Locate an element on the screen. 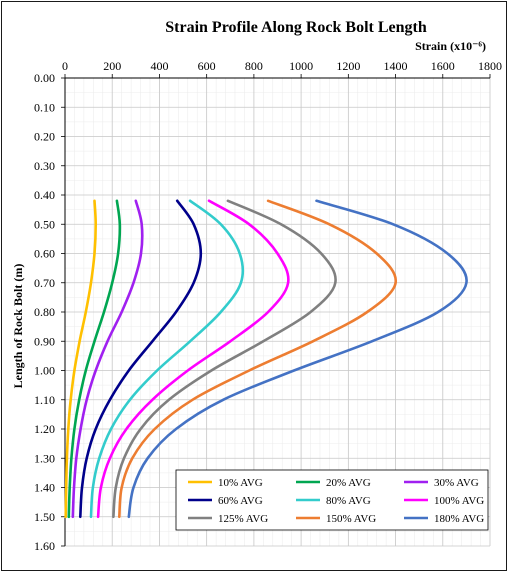 The image size is (510, 574). x-tick-label: 400 is located at coordinates (159, 66).